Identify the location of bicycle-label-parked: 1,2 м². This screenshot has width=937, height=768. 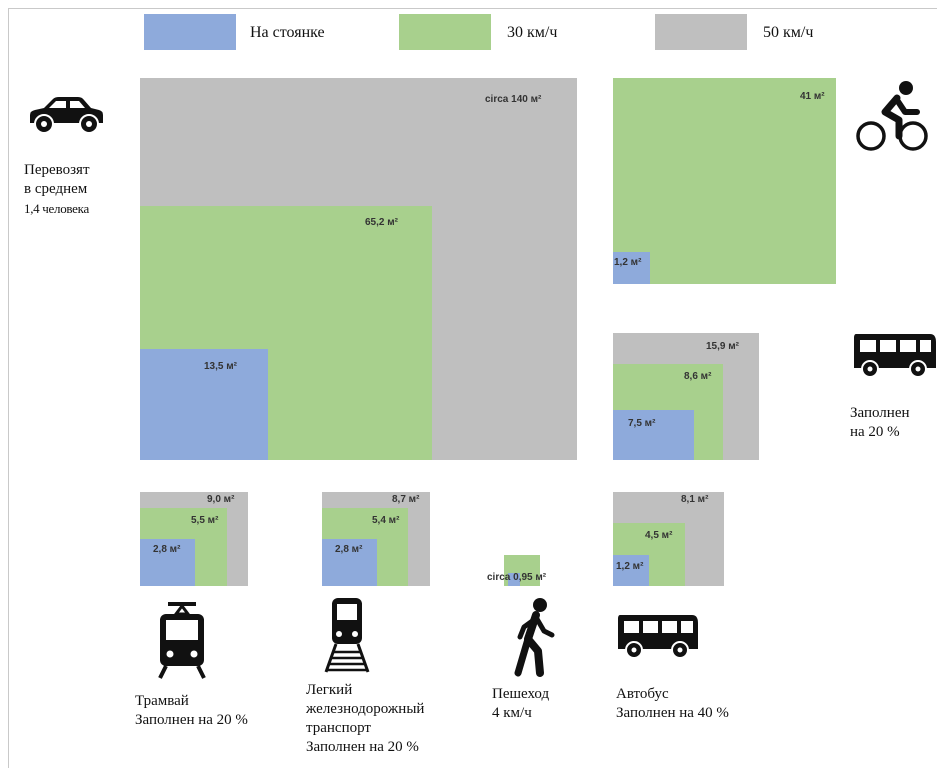
(628, 262).